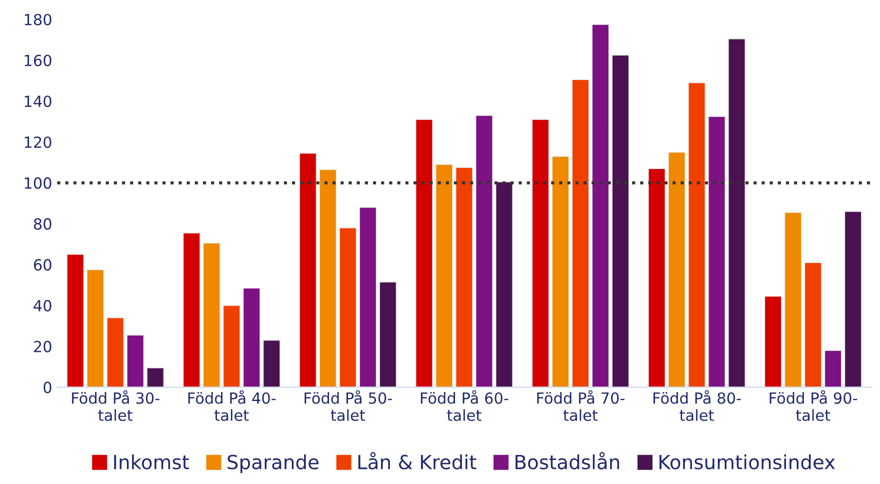 Image resolution: width=880 pixels, height=484 pixels. What do you see at coordinates (43, 306) in the screenshot?
I see `y-tick-label: 40` at bounding box center [43, 306].